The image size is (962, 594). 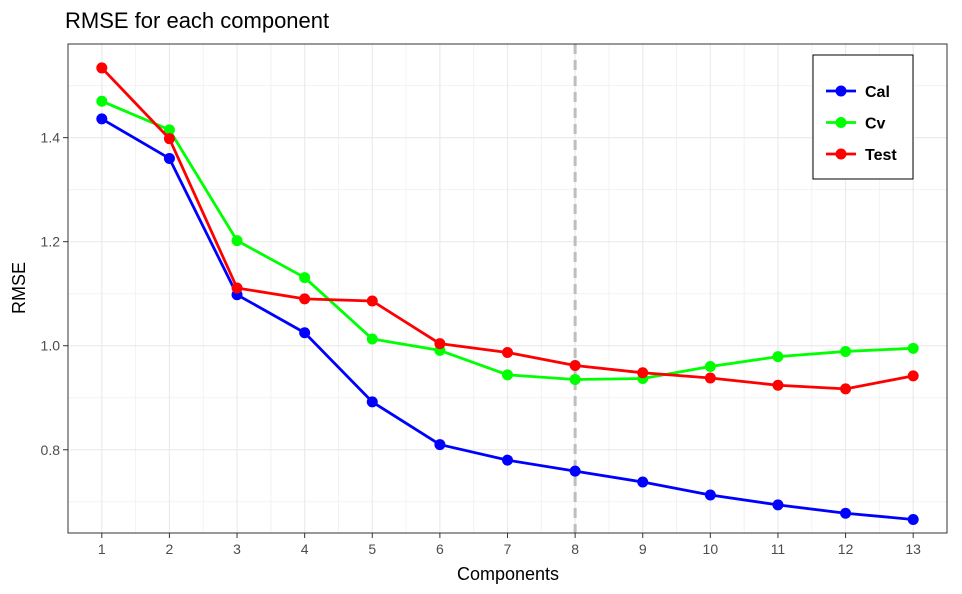 I want to click on x-axis-title: Components, so click(x=508, y=574).